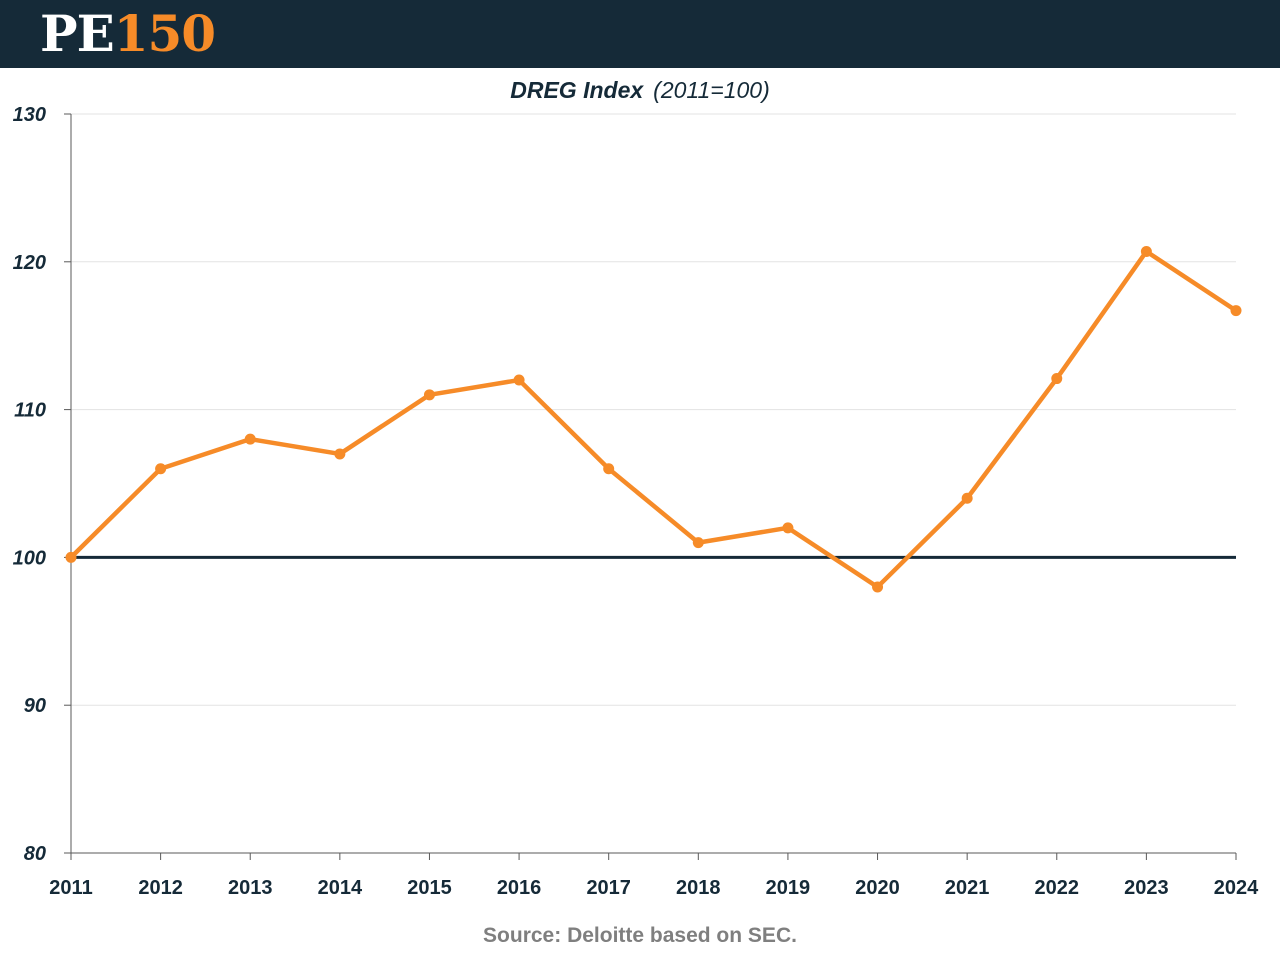 The image size is (1280, 960). I want to click on x-tick-label: 2011, so click(70, 888).